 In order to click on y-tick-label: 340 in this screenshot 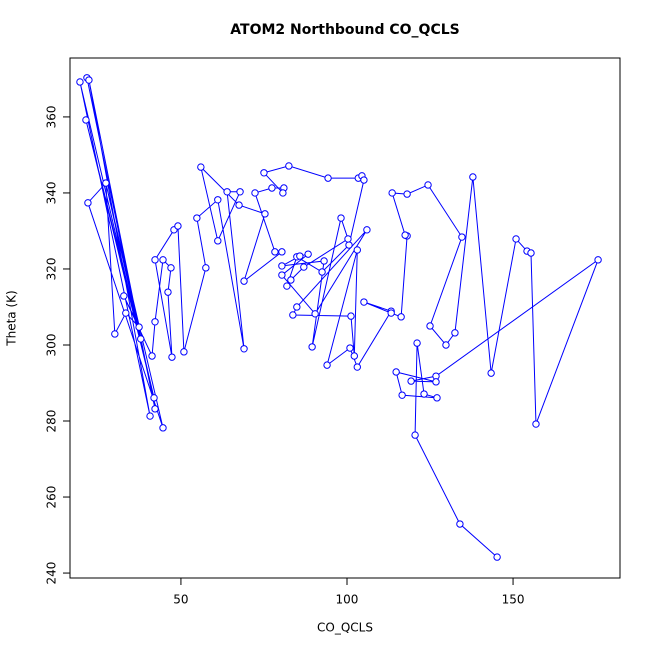, I will do `click(52, 192)`.